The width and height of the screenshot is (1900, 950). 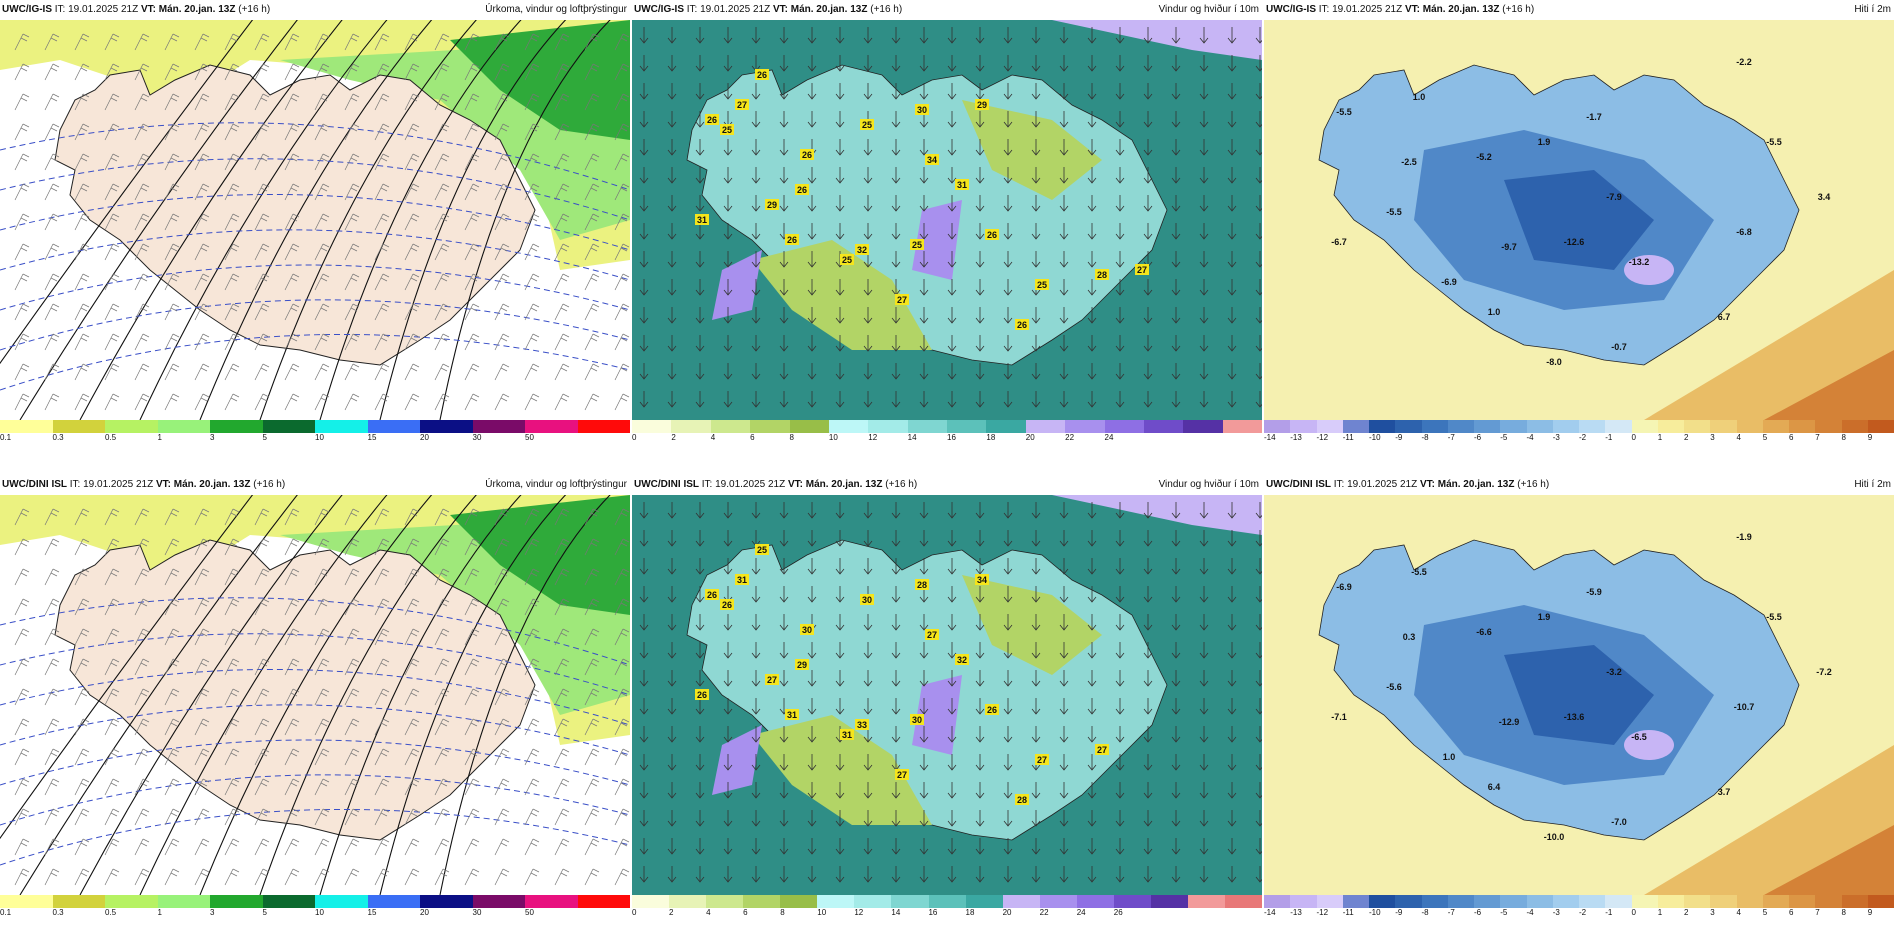 What do you see at coordinates (315, 906) in the screenshot?
I see `color-scale: 0.1 0.3 0.5 1 3 5 10 15 20 30 50` at bounding box center [315, 906].